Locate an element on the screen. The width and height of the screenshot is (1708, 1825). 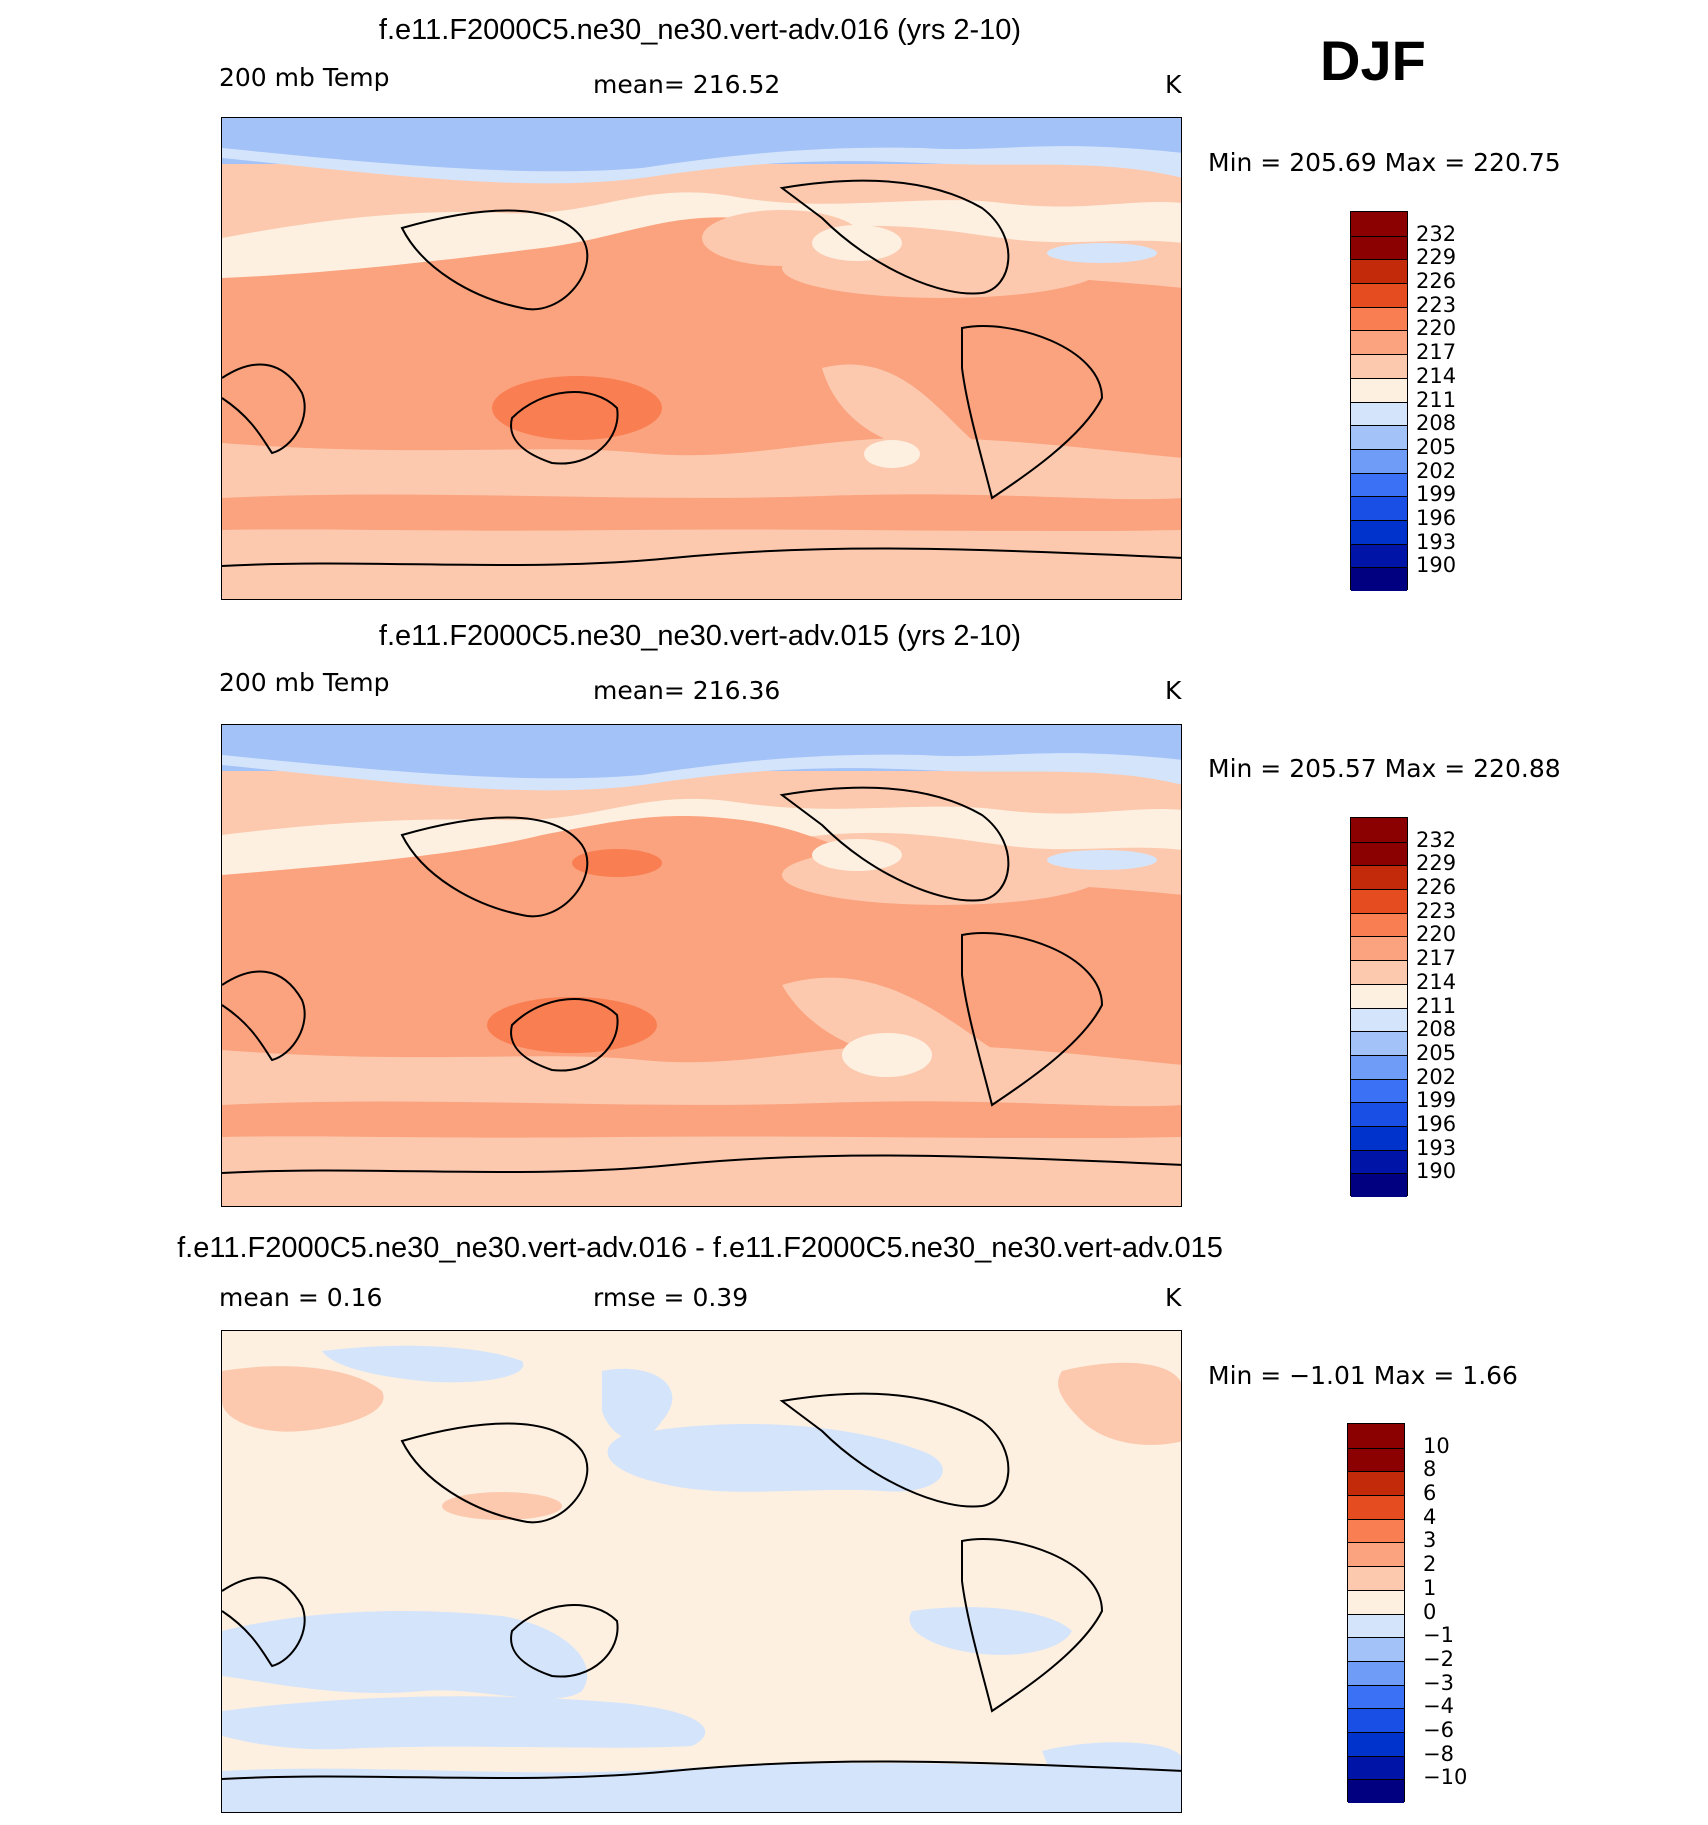
panel3-rmse-label: rmse = 0.39 is located at coordinates (671, 1297).